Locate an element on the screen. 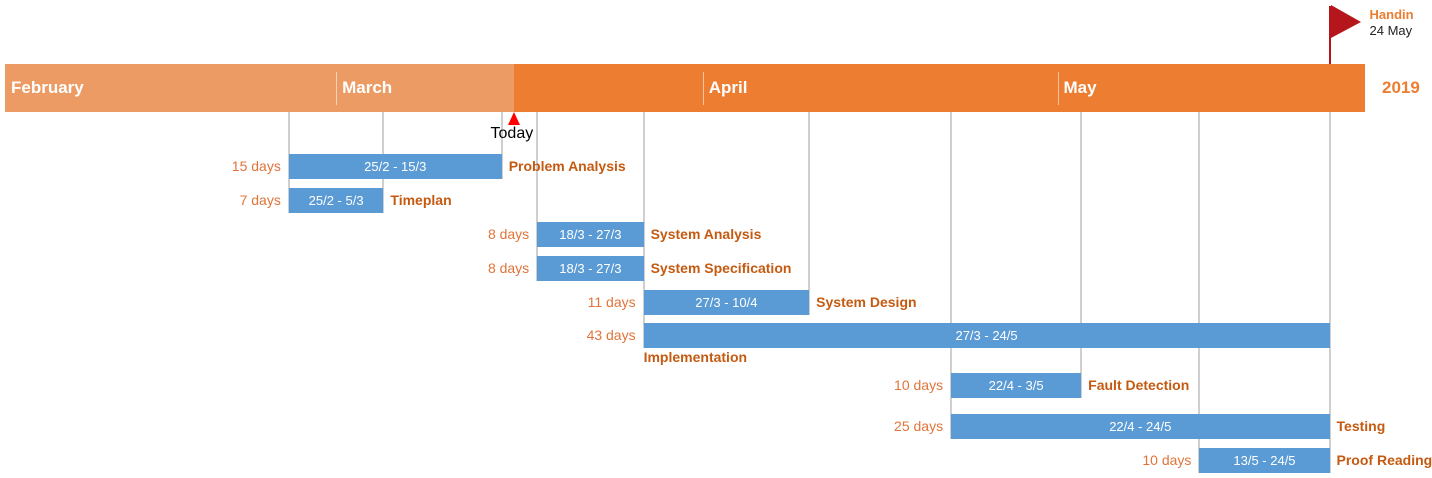  task-name: Problem Analysis is located at coordinates (567, 166).